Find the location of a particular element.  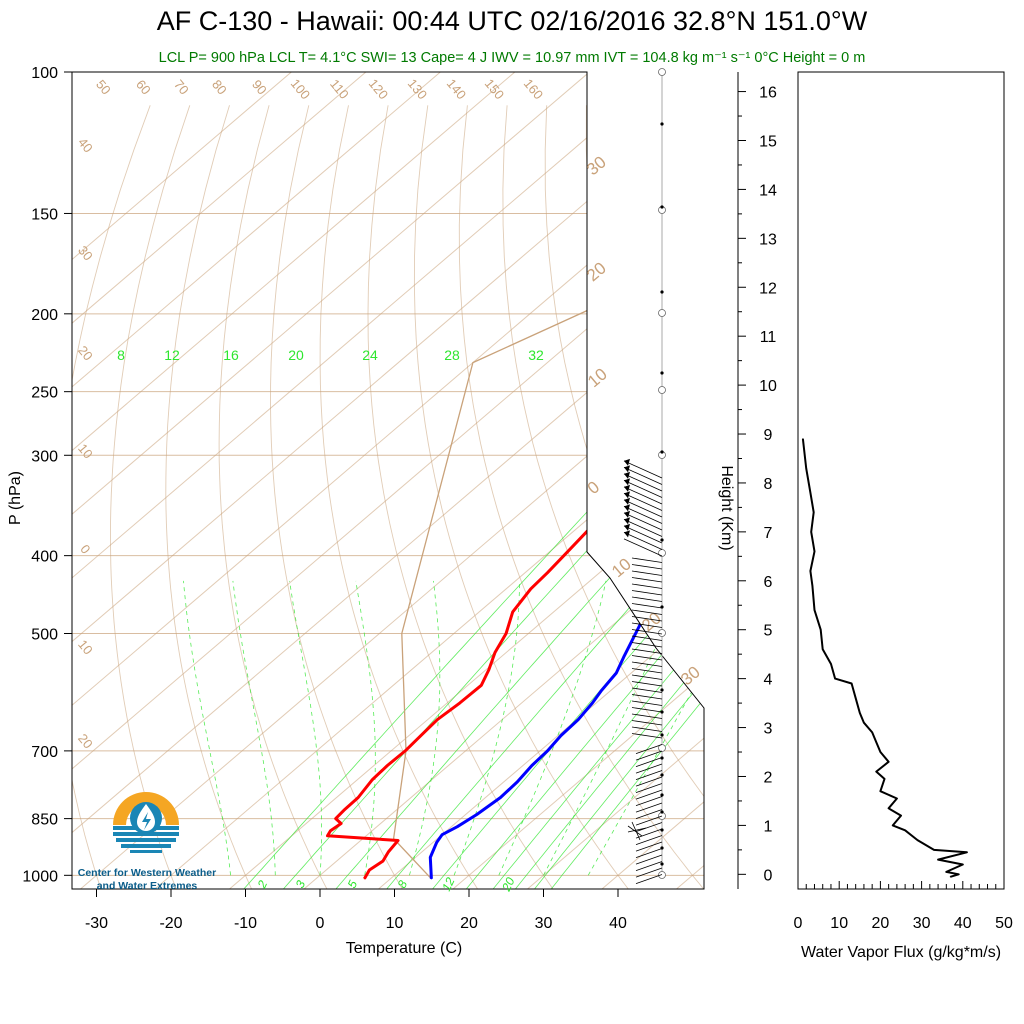

x-tick-label: 10 is located at coordinates (395, 923).